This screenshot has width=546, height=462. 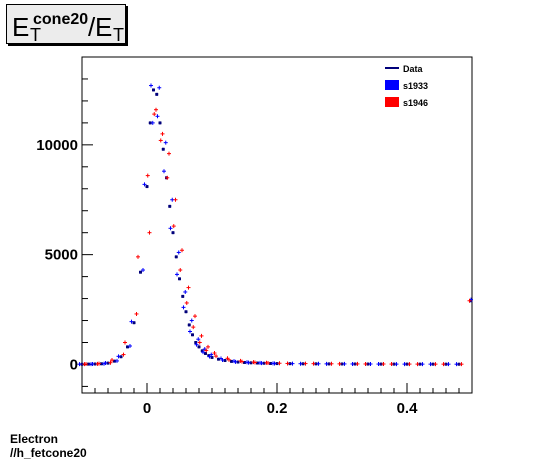 I want to click on title-sup: cone20, so click(x=60, y=19).